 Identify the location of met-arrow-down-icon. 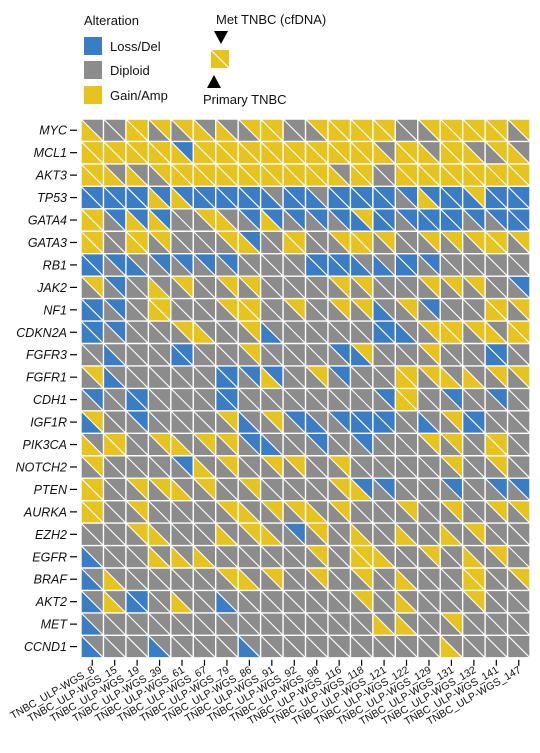
(221, 37).